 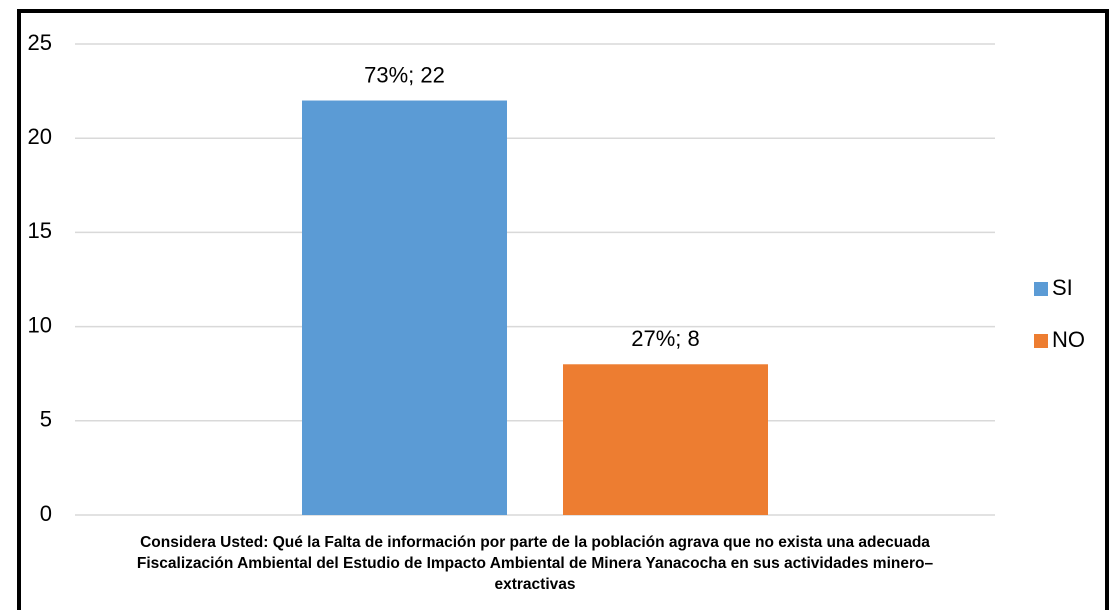 I want to click on legend-label: SI, so click(x=1062, y=287).